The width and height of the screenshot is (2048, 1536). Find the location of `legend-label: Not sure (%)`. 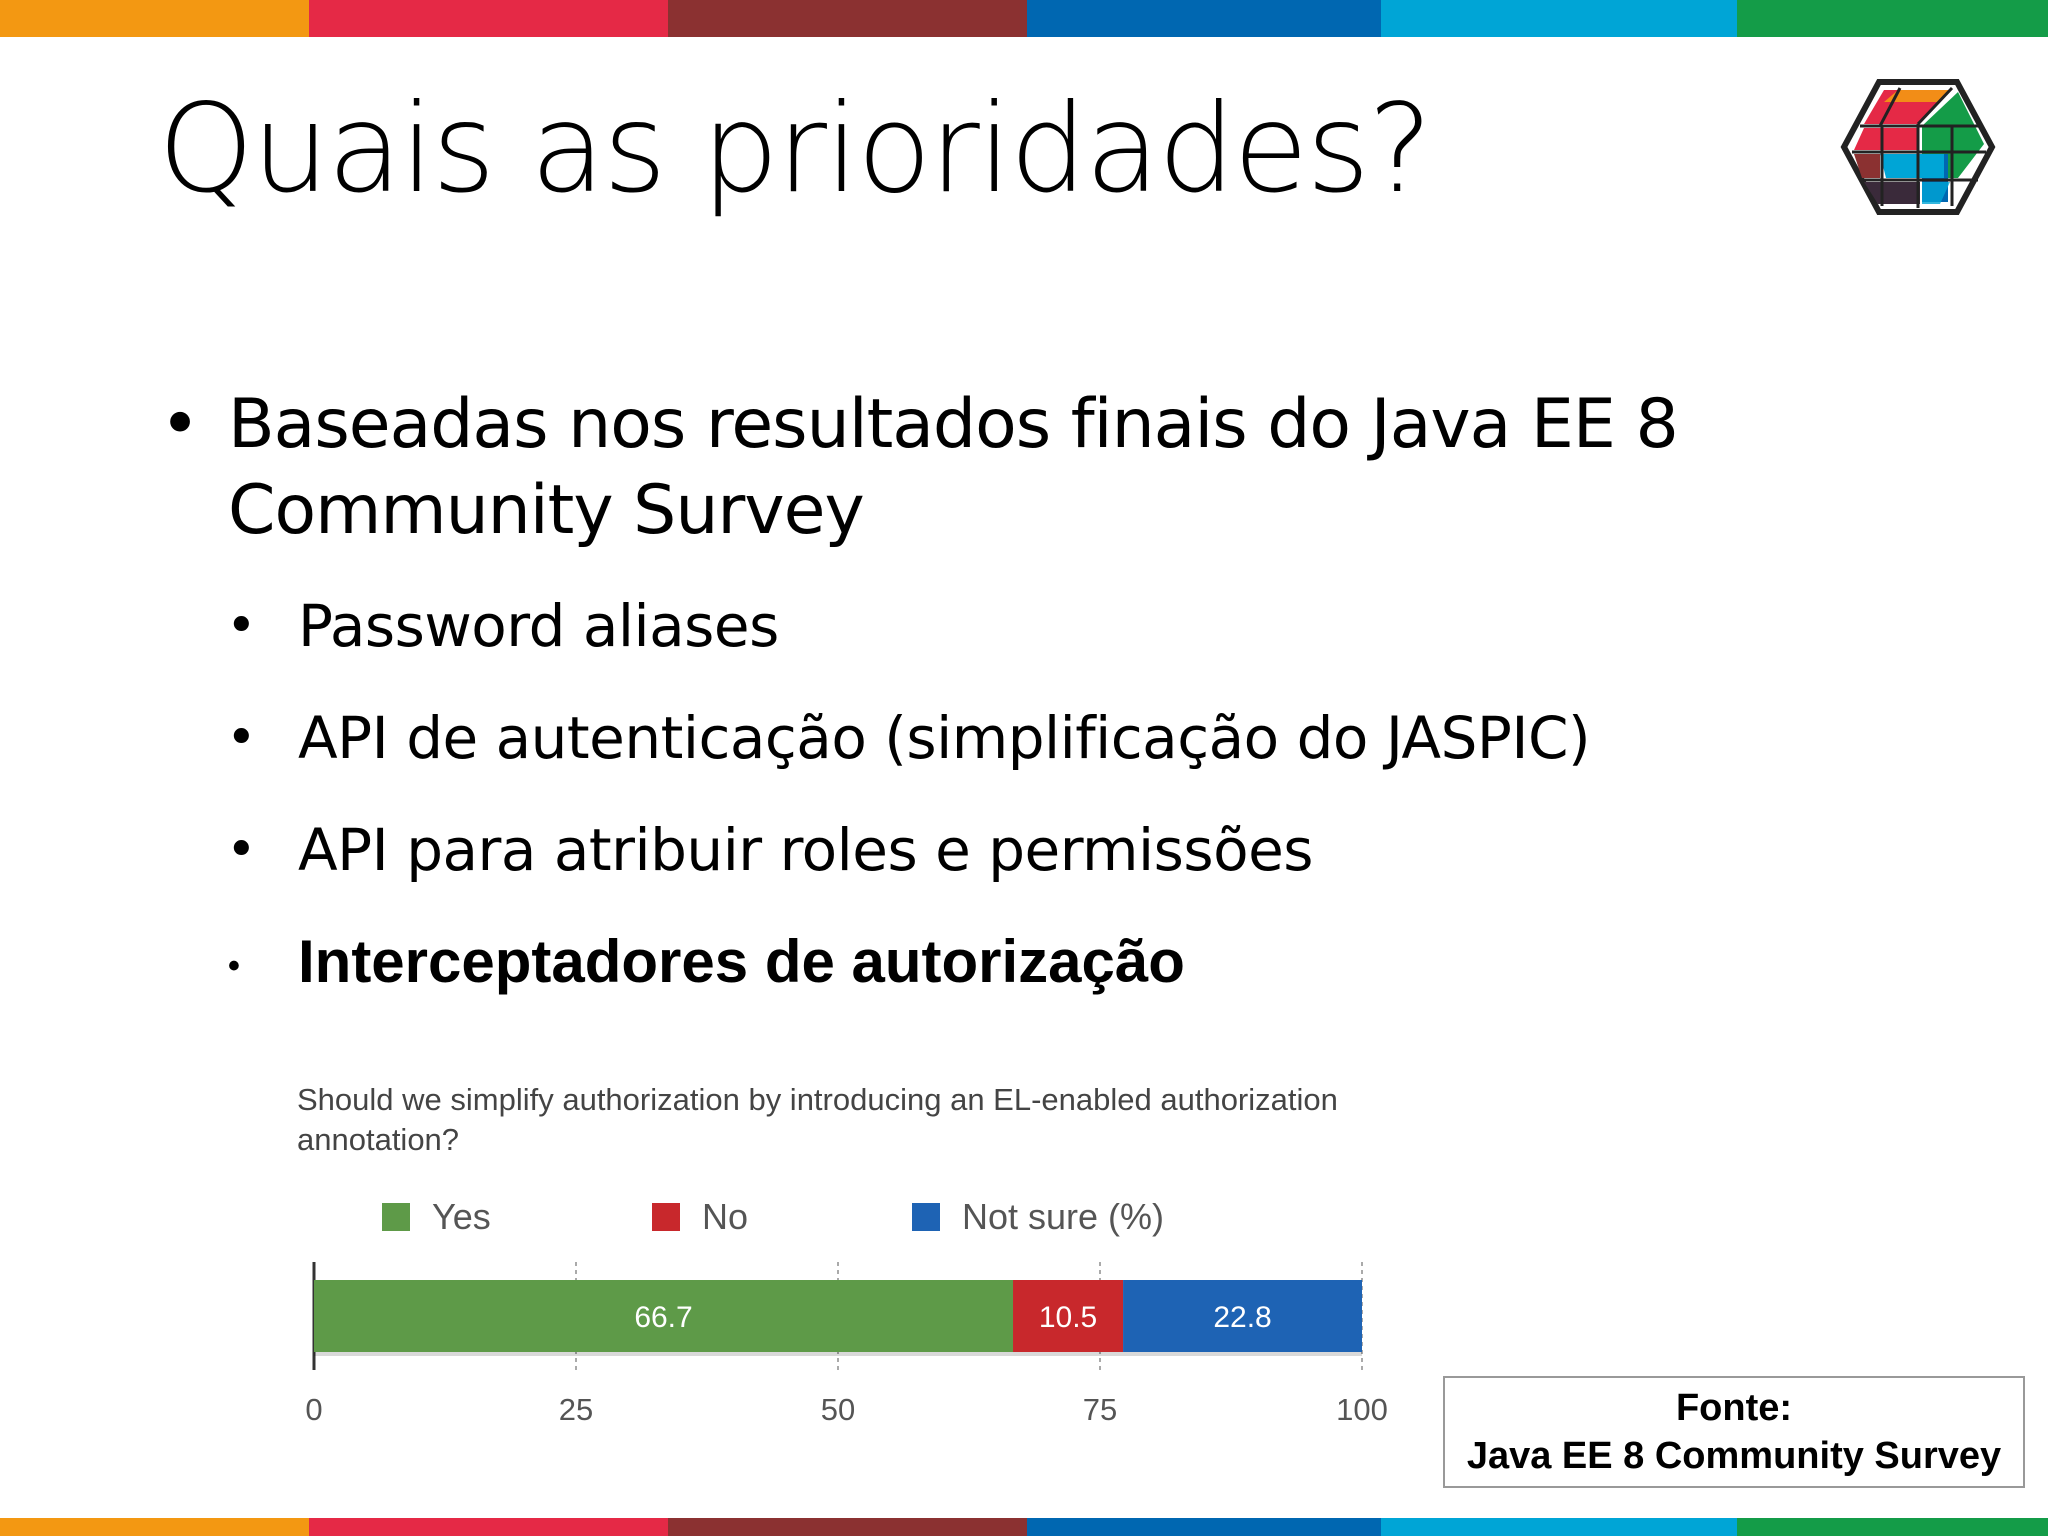

legend-label: Not sure (%) is located at coordinates (1063, 1216).